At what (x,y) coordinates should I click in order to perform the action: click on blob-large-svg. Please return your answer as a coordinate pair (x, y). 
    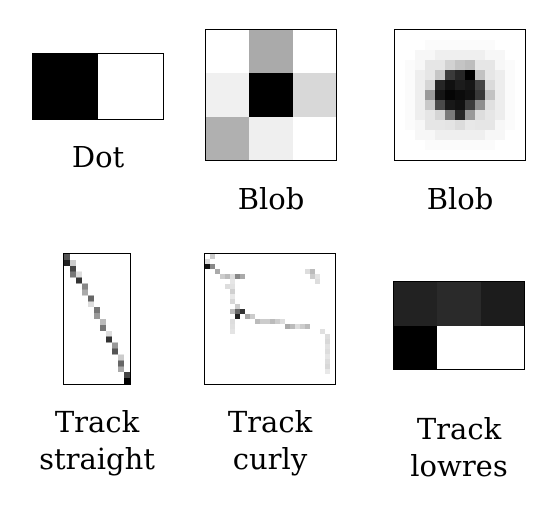
    Looking at the image, I should click on (460, 95).